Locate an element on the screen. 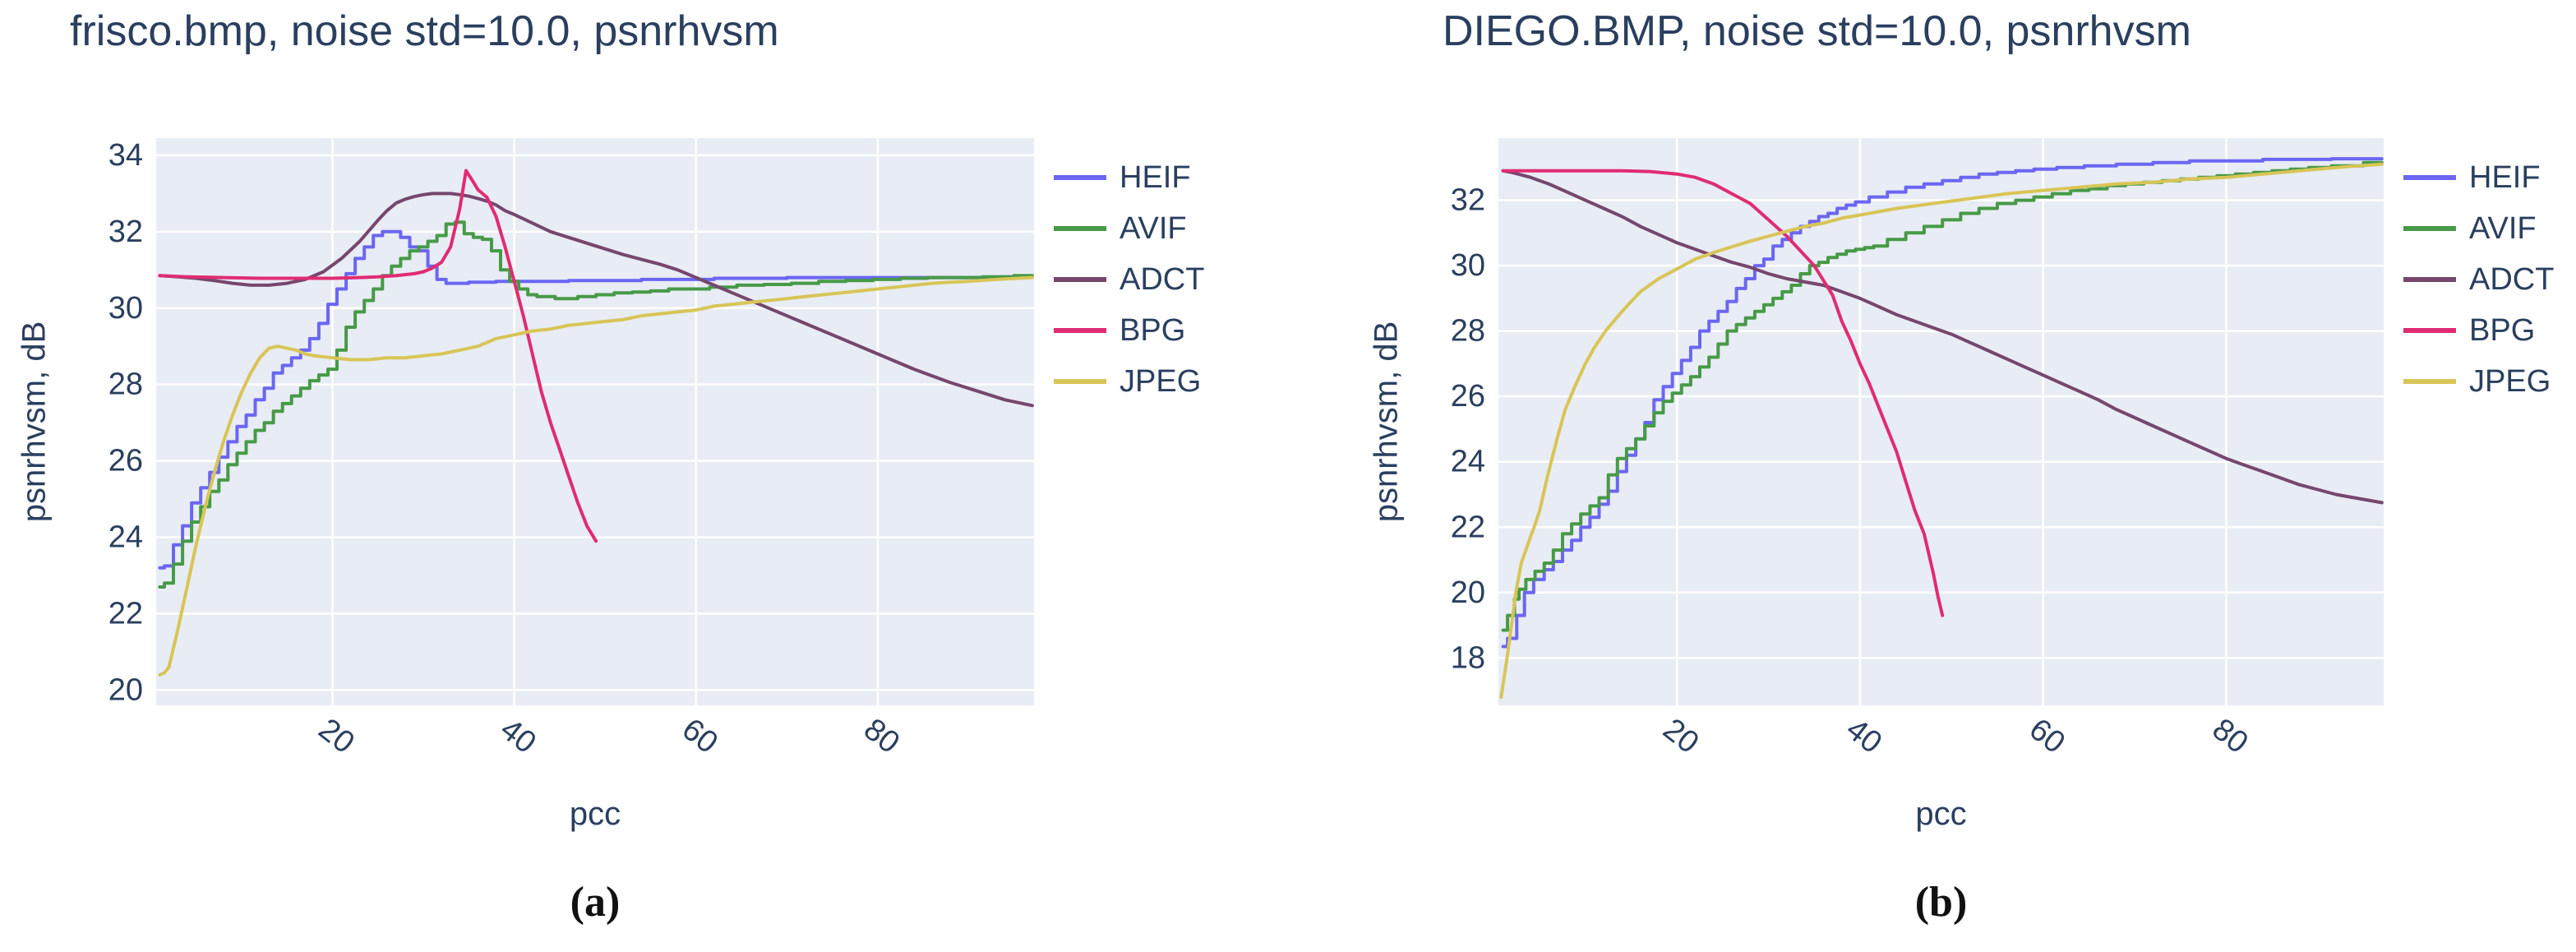 This screenshot has width=2576, height=952. chart-title: DIEGO.BMP, noise std=10.0, psnrhvsm is located at coordinates (1817, 31).